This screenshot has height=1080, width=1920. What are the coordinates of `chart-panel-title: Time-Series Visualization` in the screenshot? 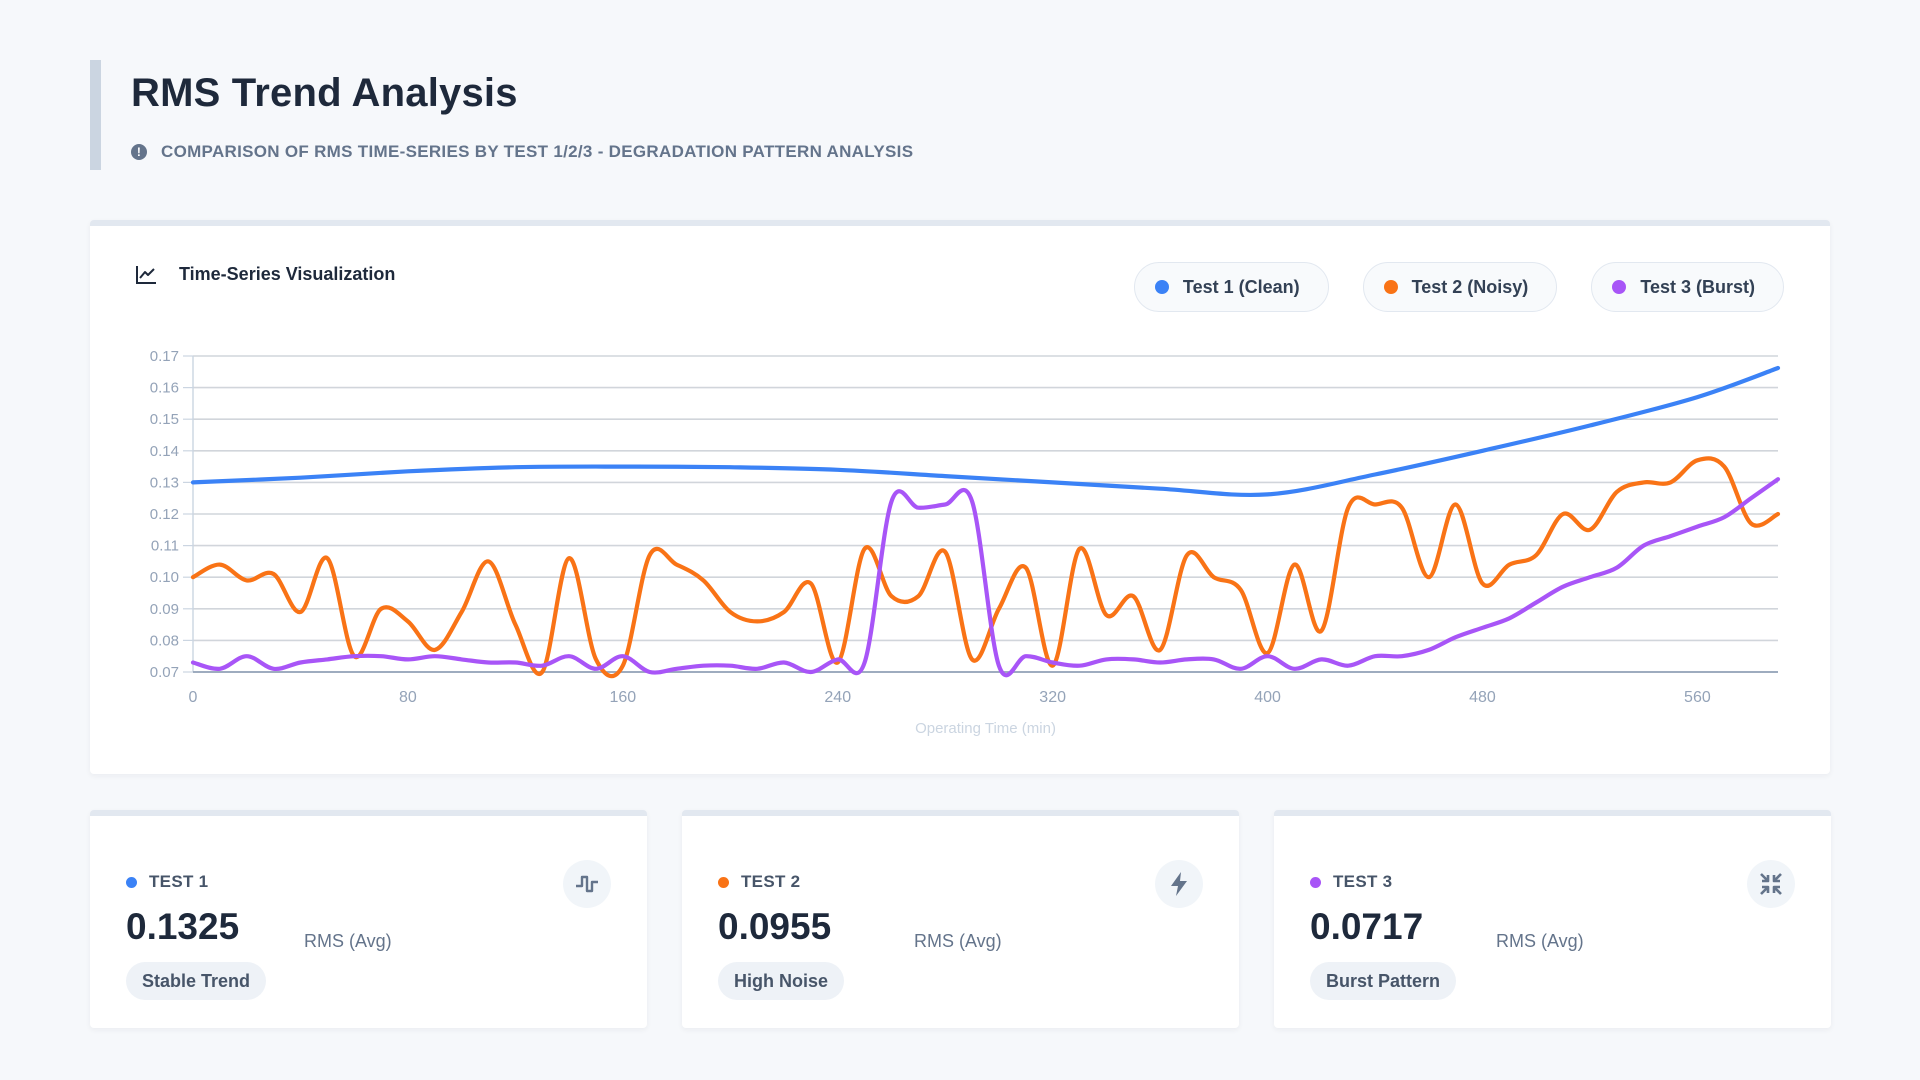 It's located at (287, 274).